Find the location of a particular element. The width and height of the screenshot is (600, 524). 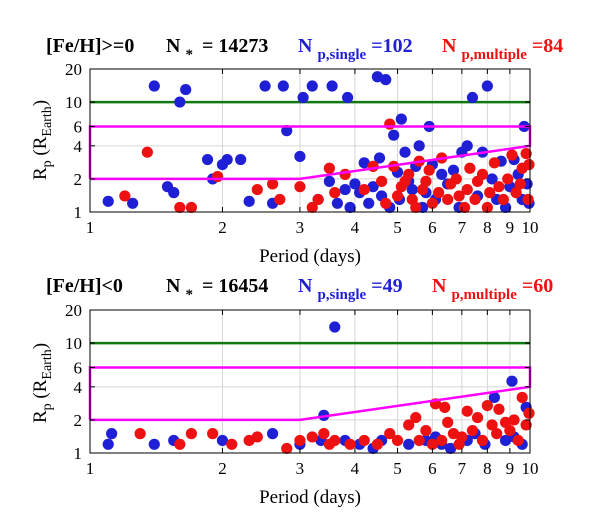

panel2-nsingle-sub: p,single is located at coordinates (341, 295).